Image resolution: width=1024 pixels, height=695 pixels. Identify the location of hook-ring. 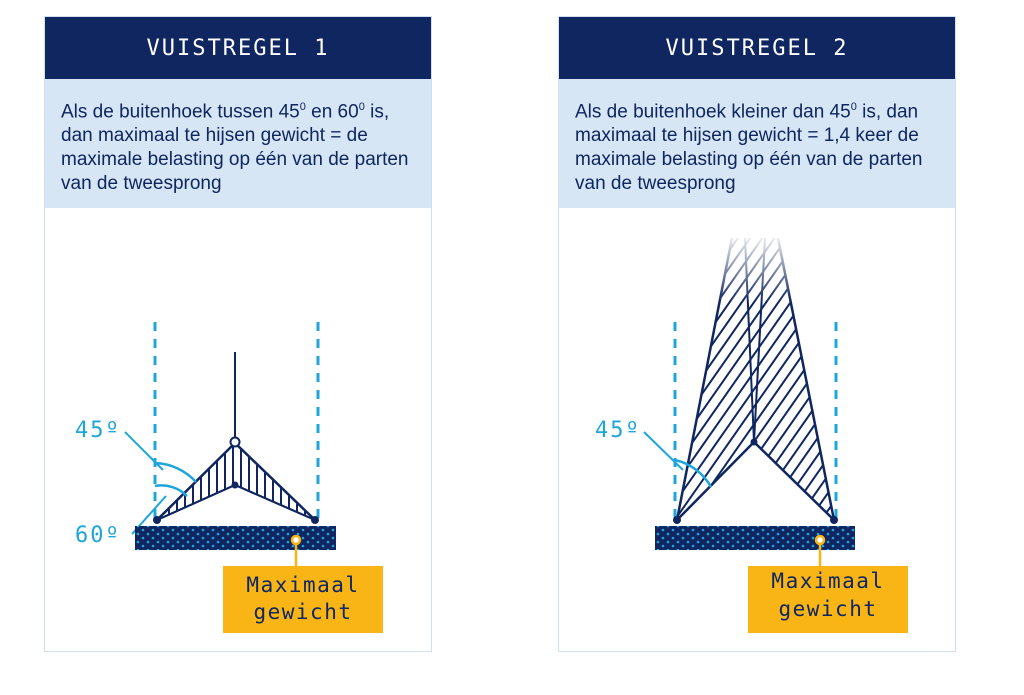
(235, 442).